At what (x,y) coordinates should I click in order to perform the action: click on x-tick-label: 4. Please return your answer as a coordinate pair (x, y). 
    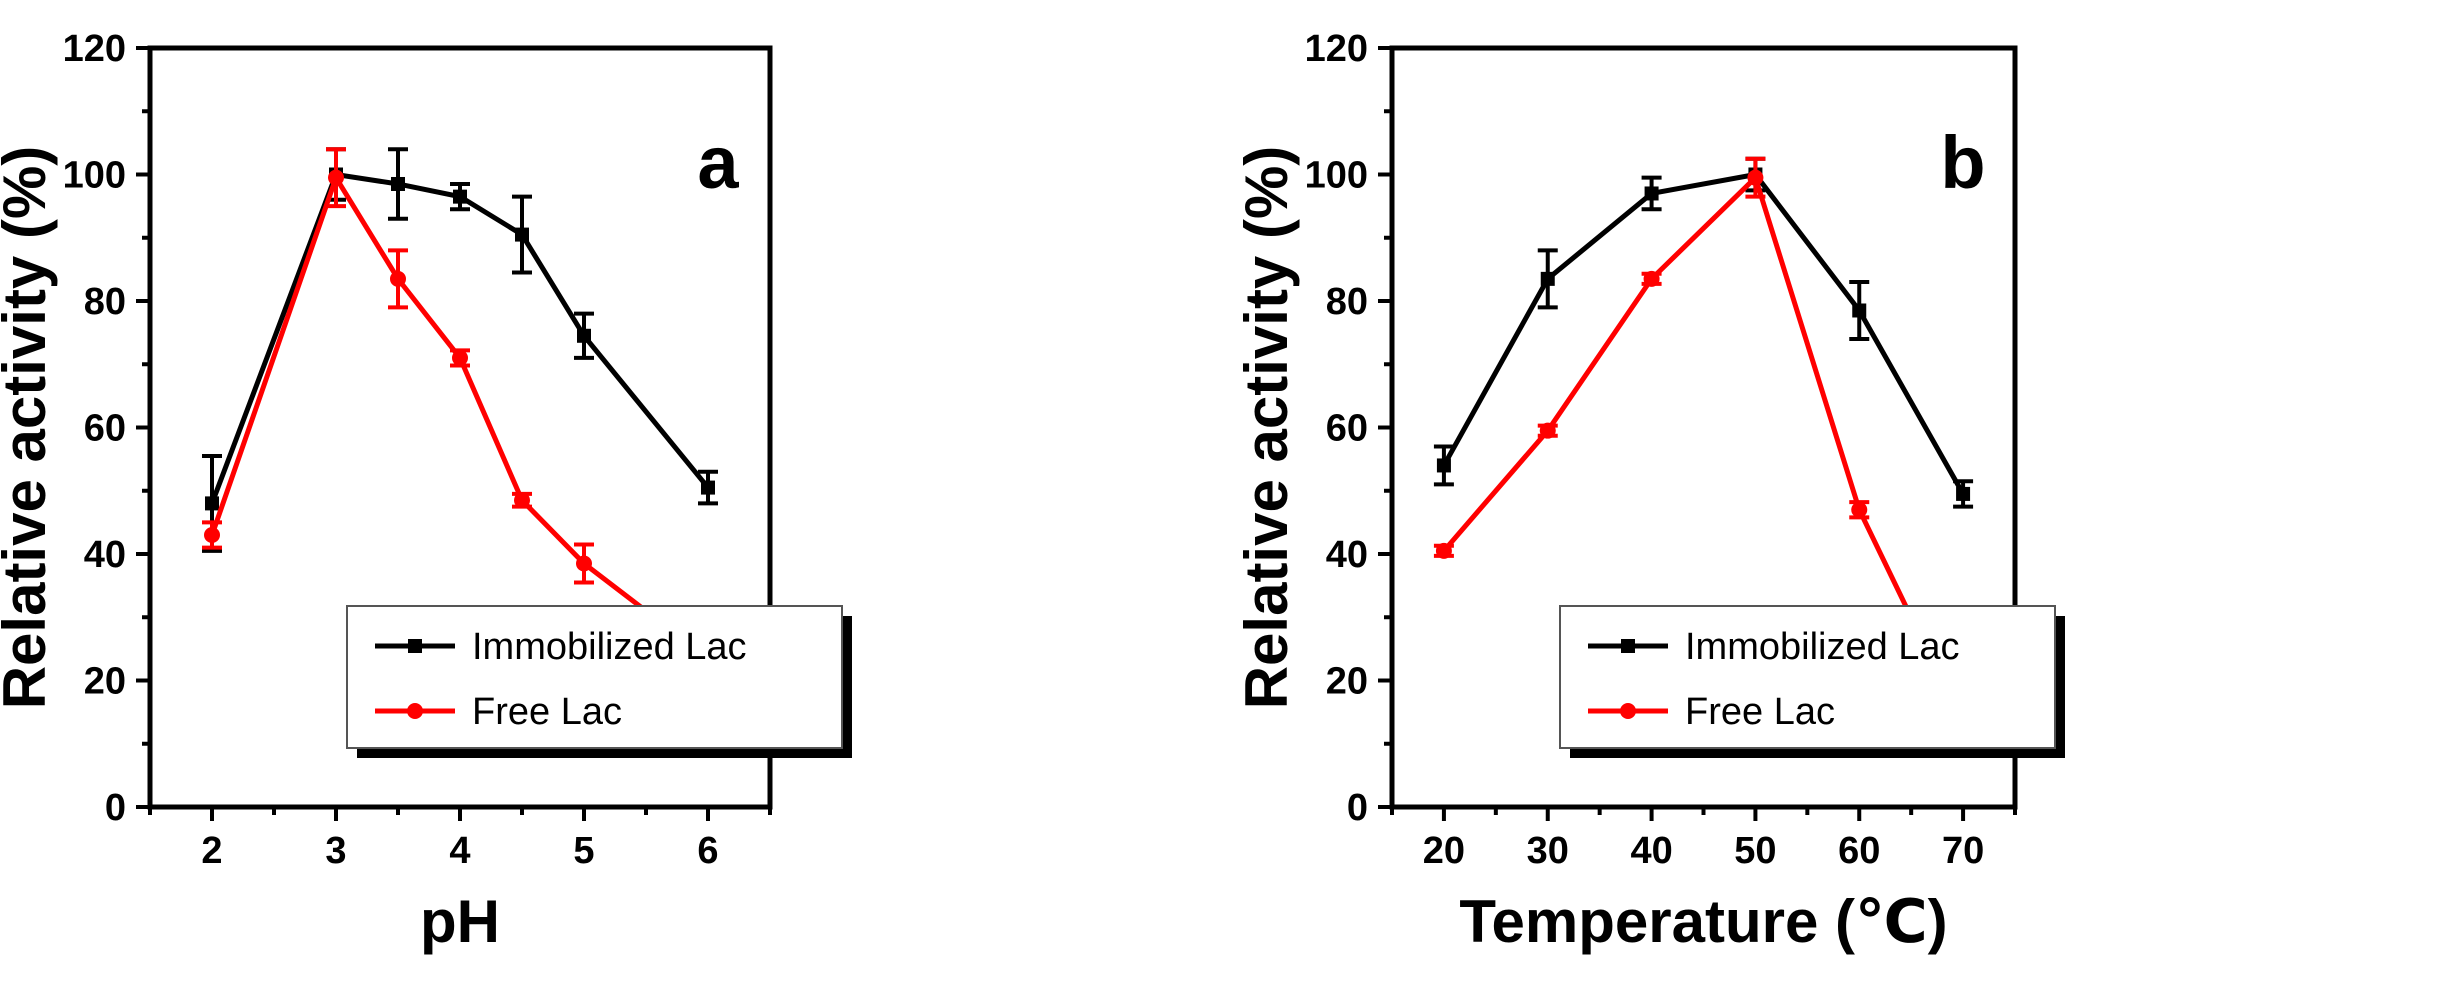
    Looking at the image, I should click on (459, 851).